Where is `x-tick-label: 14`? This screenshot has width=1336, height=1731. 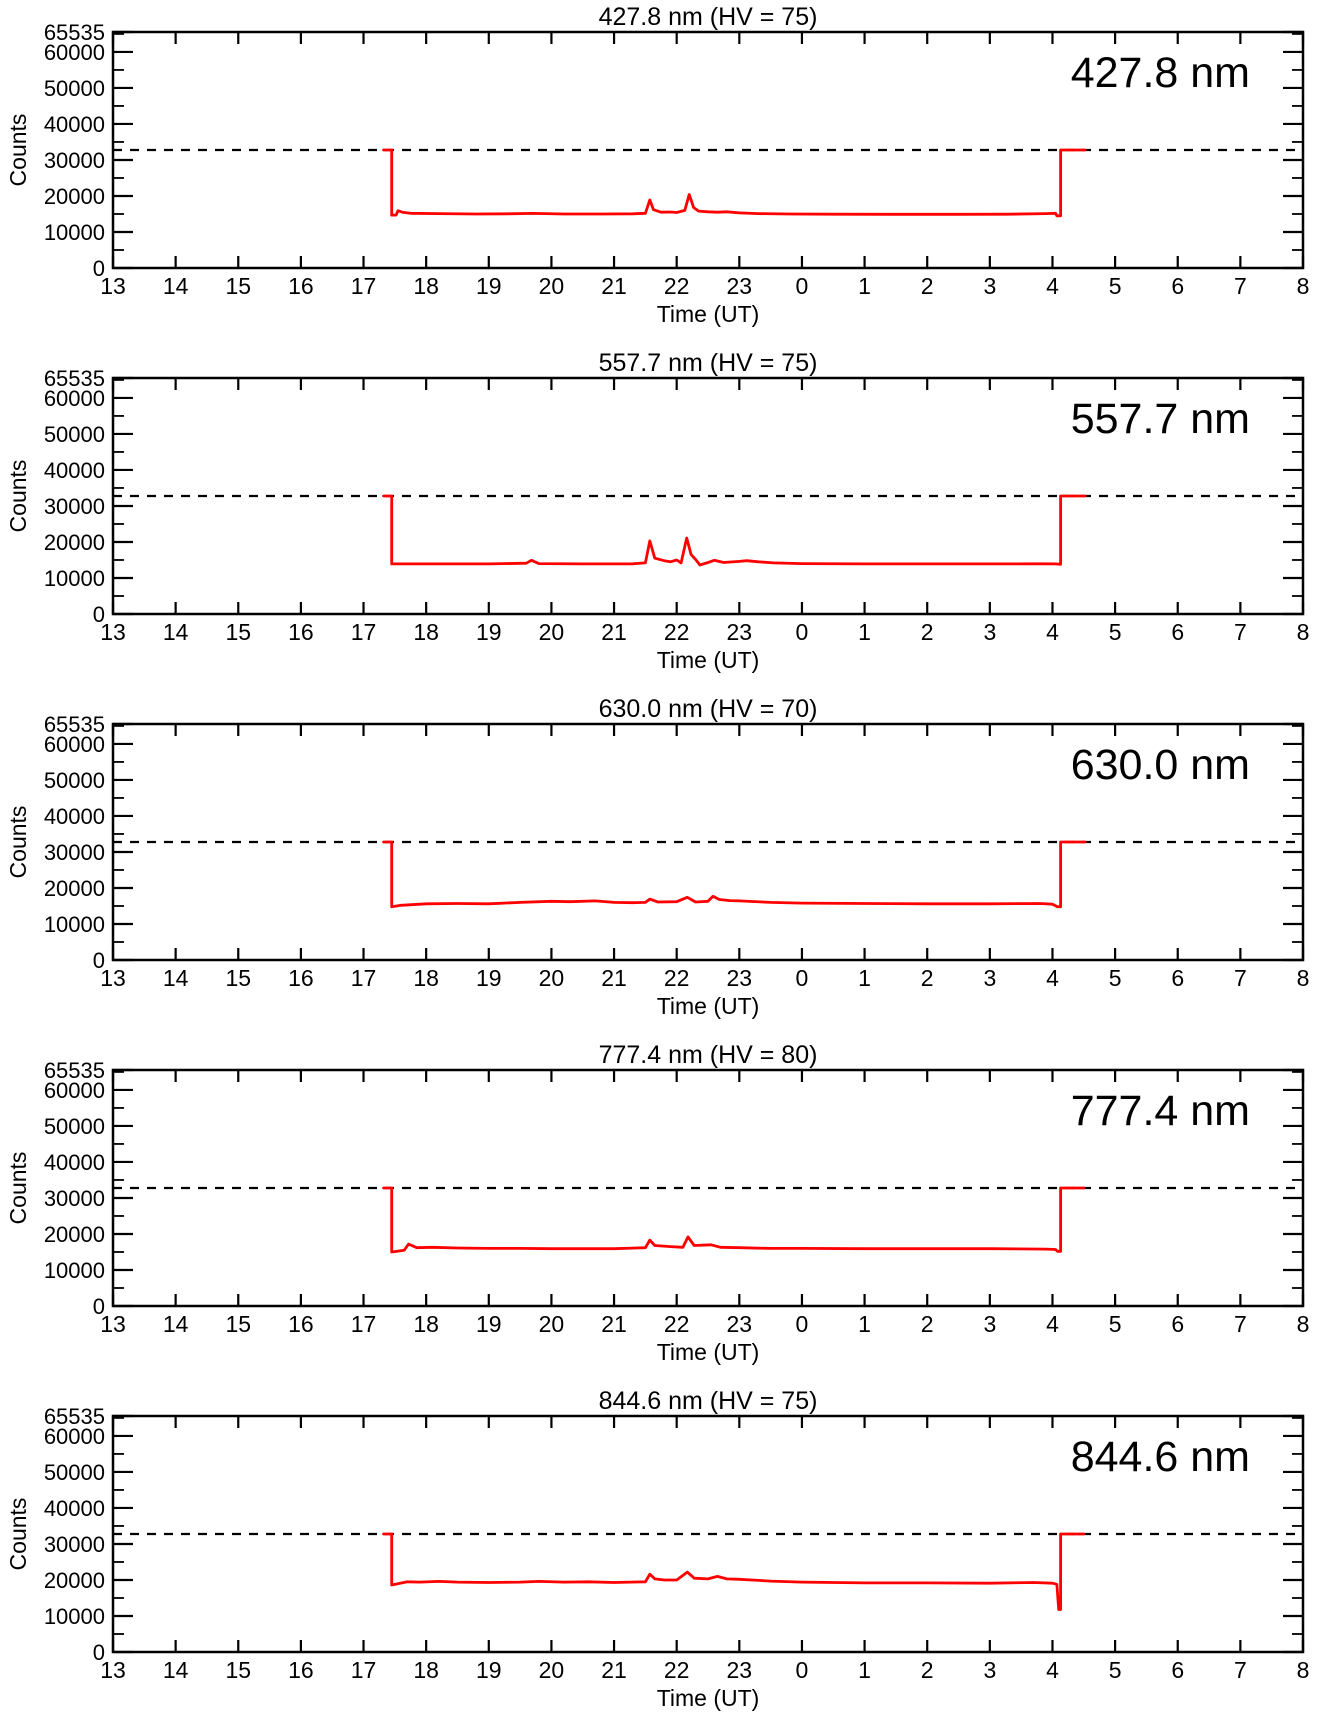
x-tick-label: 14 is located at coordinates (176, 632).